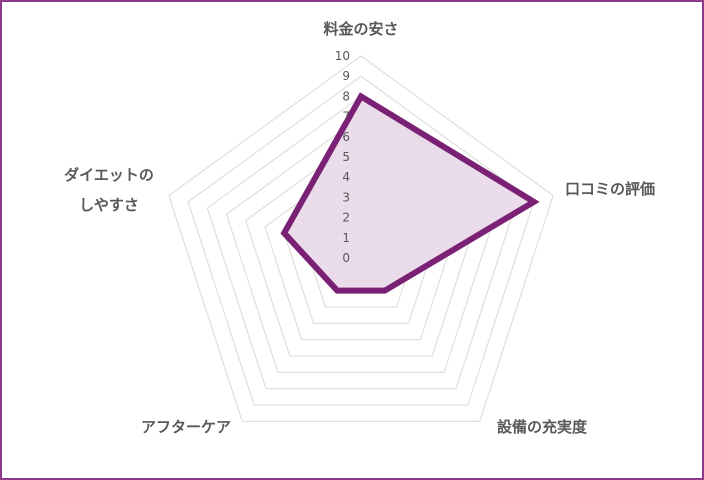 This screenshot has width=704, height=480. I want to click on tick-label-5: 5, so click(346, 157).